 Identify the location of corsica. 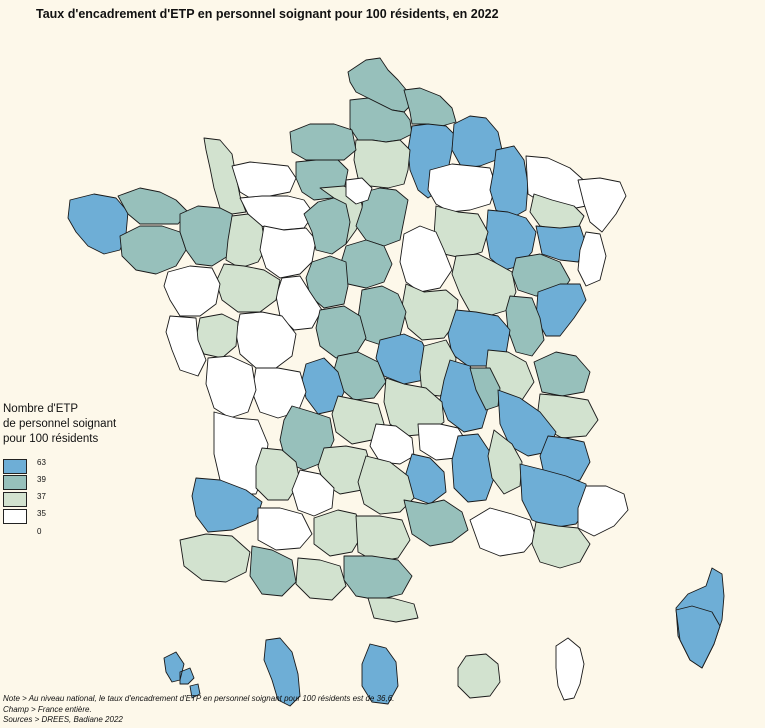
(700, 618).